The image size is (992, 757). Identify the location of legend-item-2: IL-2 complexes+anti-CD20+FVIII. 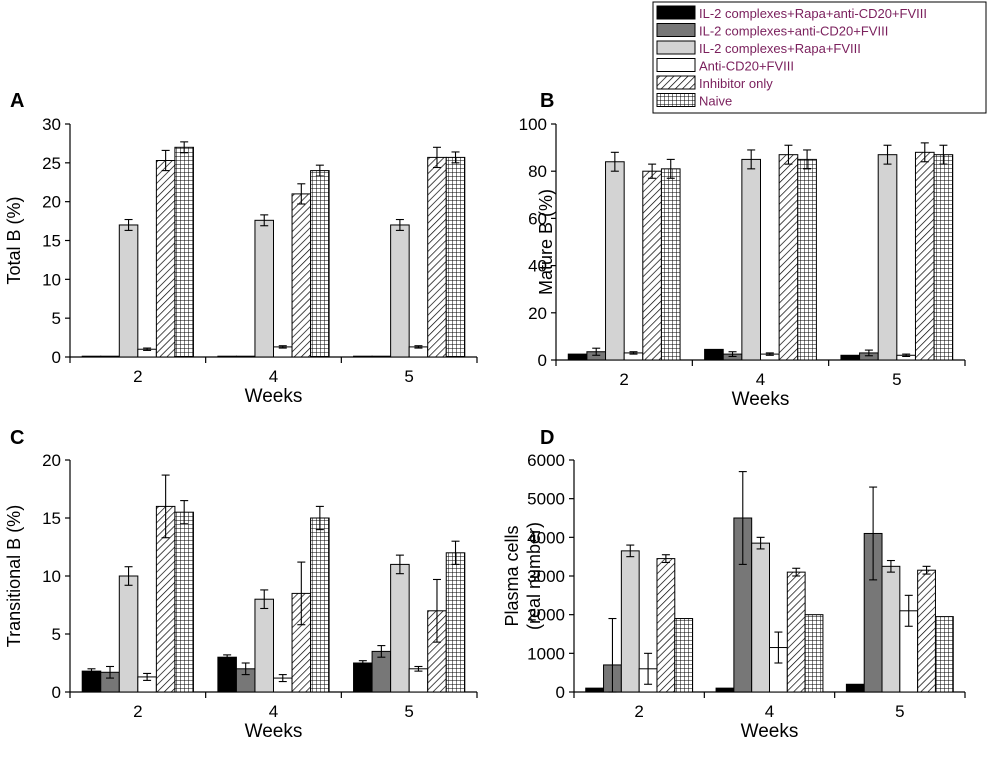
(772, 31).